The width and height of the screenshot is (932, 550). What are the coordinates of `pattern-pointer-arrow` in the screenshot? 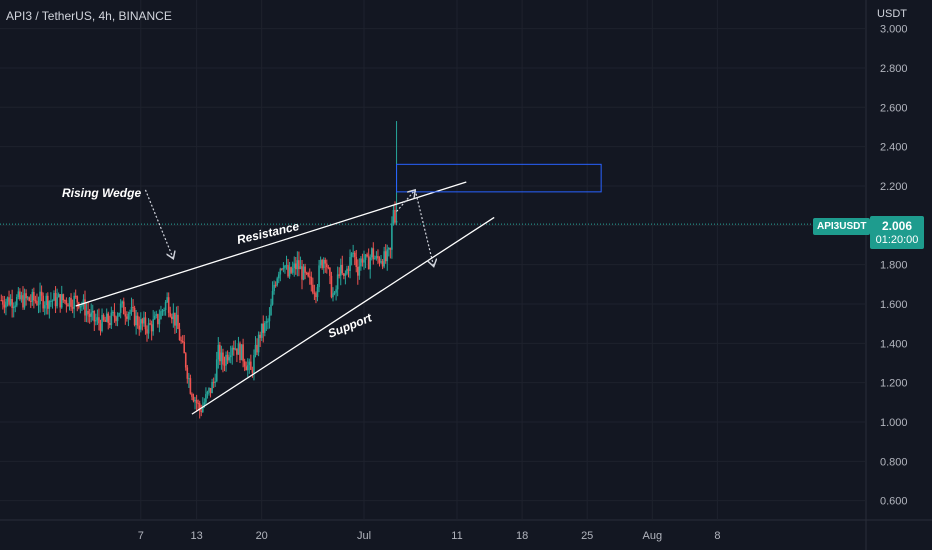 It's located at (158, 224).